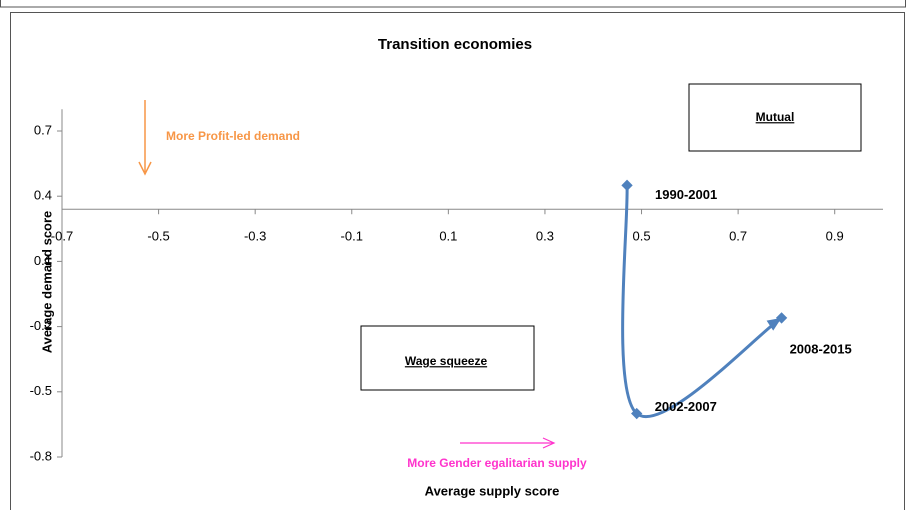 This screenshot has height=510, width=907. I want to click on y-axis-label: Average demand score, so click(46, 282).